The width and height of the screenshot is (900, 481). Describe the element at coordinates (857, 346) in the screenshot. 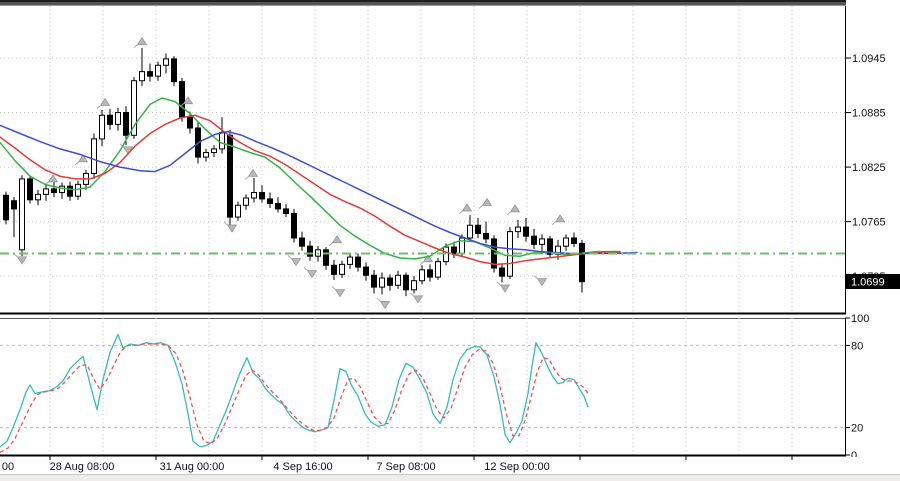

I see `stoch-axis-label: 80` at that location.